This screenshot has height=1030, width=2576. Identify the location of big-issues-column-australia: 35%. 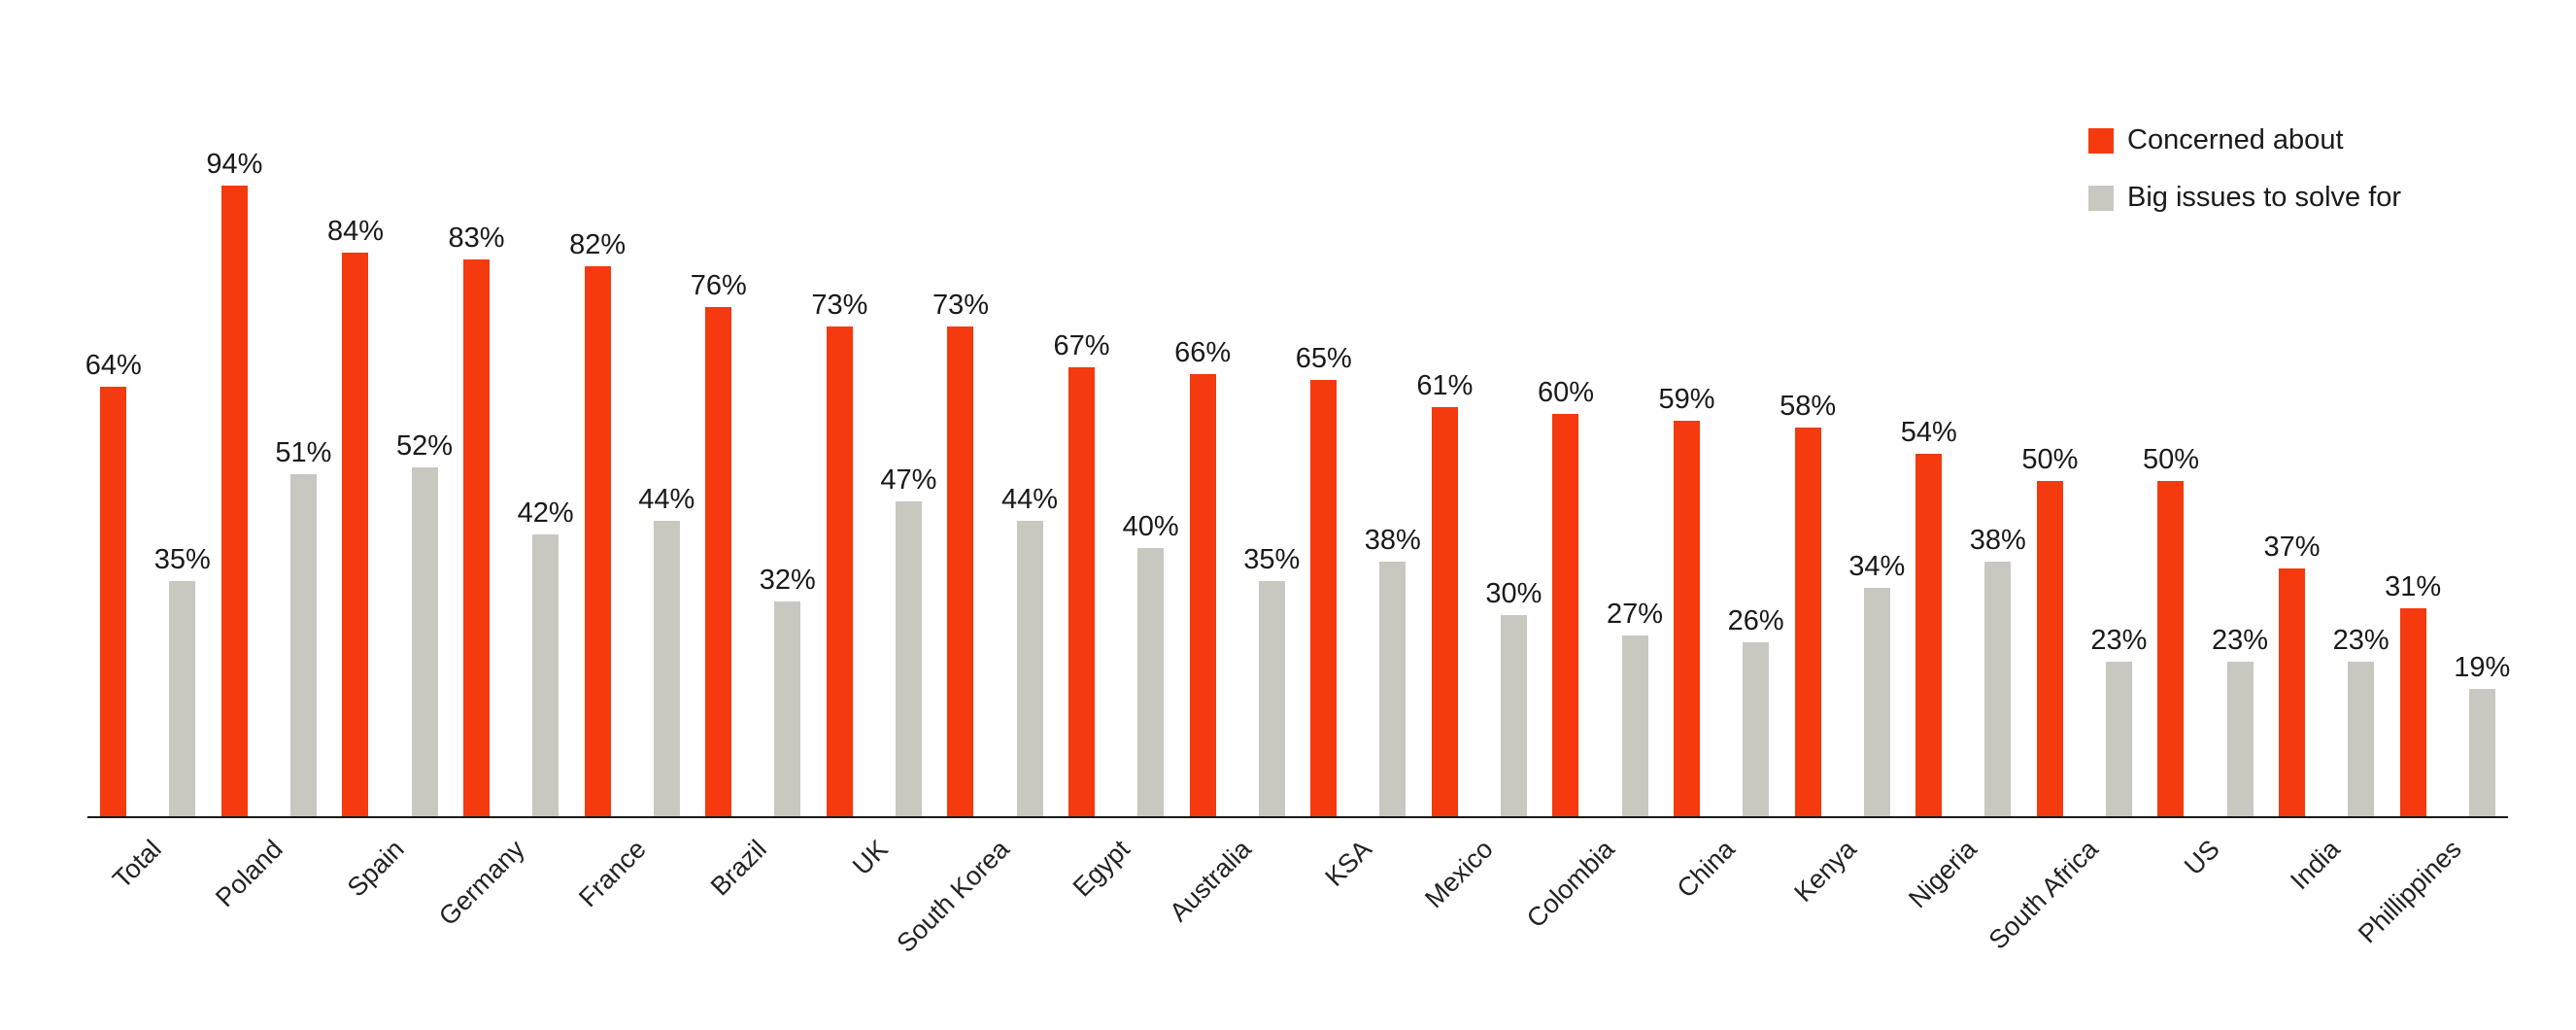
(1271, 681).